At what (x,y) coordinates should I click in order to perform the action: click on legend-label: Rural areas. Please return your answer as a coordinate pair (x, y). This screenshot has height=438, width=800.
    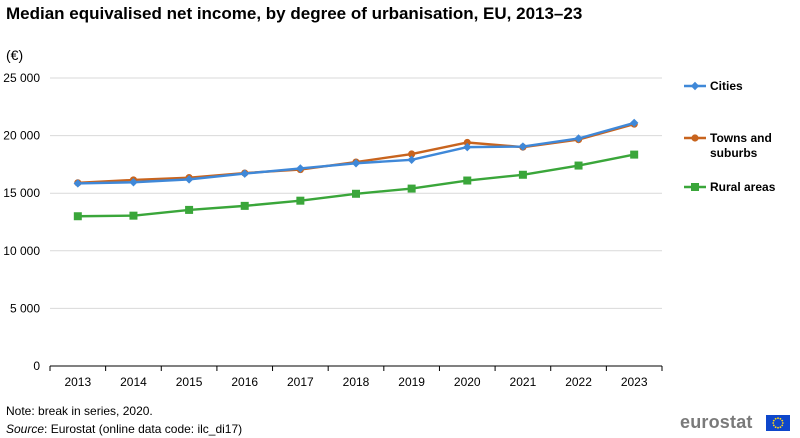
    Looking at the image, I should click on (743, 187).